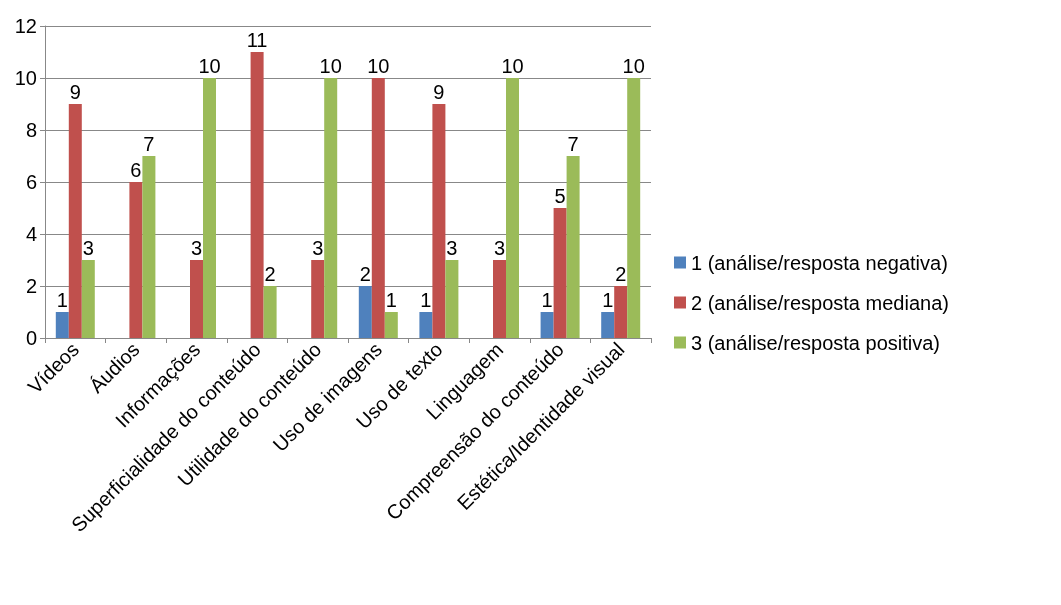  Describe the element at coordinates (560, 196) in the screenshot. I see `data-label: 5` at that location.